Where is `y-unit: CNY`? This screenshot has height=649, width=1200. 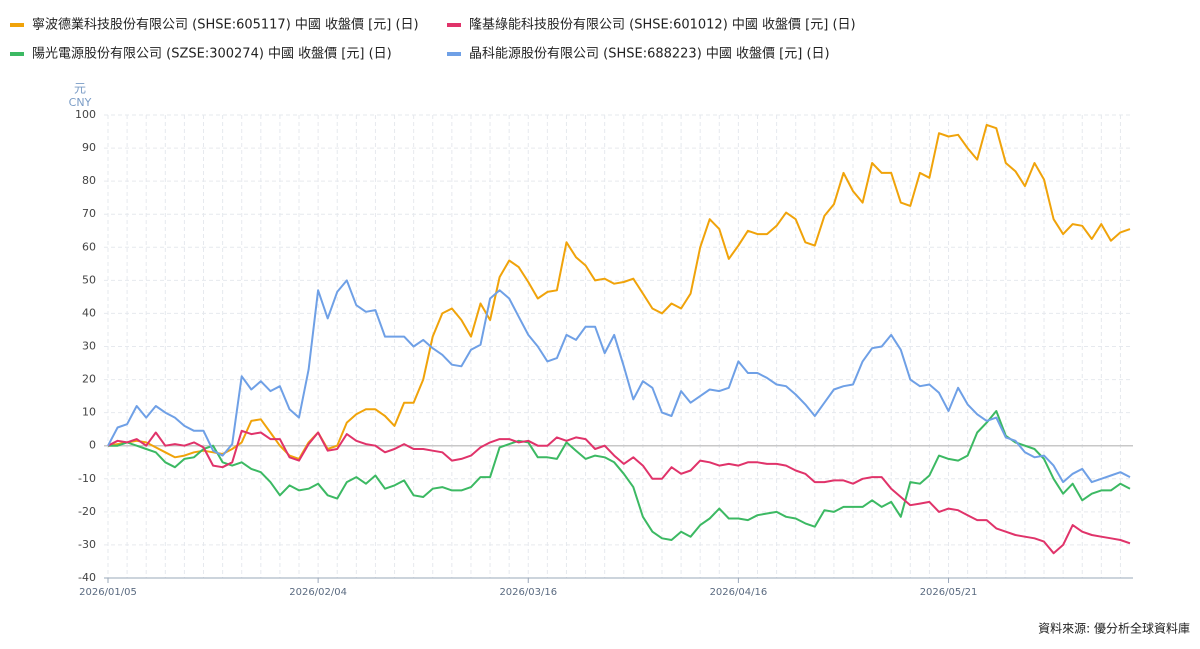
y-unit: CNY is located at coordinates (80, 102).